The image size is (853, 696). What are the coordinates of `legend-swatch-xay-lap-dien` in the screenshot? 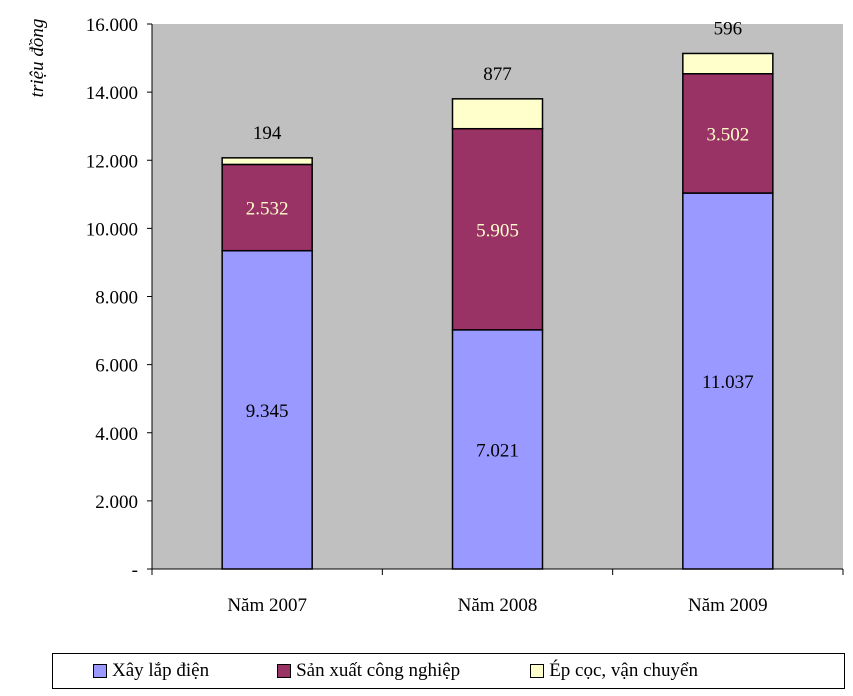 It's located at (100, 671).